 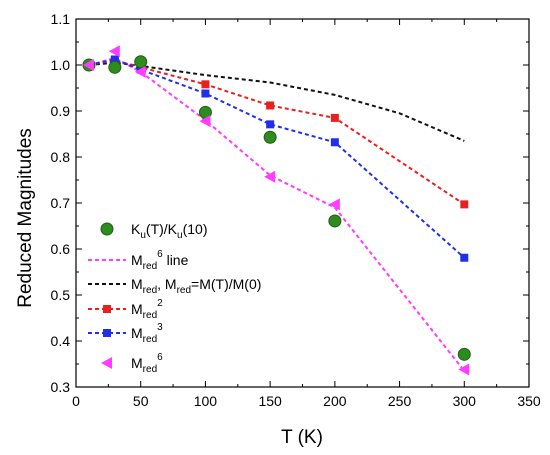 What do you see at coordinates (61, 249) in the screenshot?
I see `y-tick-label: 0.6` at bounding box center [61, 249].